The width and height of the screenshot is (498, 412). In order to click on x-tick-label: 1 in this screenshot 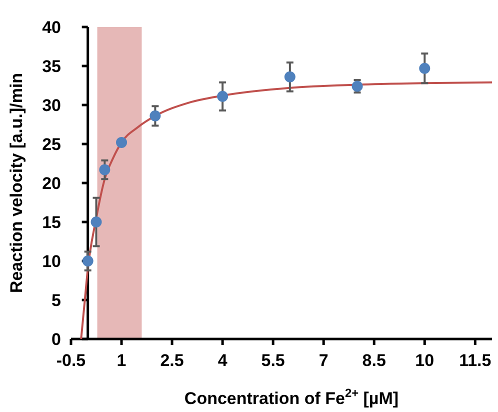, I will do `click(121, 360)`.